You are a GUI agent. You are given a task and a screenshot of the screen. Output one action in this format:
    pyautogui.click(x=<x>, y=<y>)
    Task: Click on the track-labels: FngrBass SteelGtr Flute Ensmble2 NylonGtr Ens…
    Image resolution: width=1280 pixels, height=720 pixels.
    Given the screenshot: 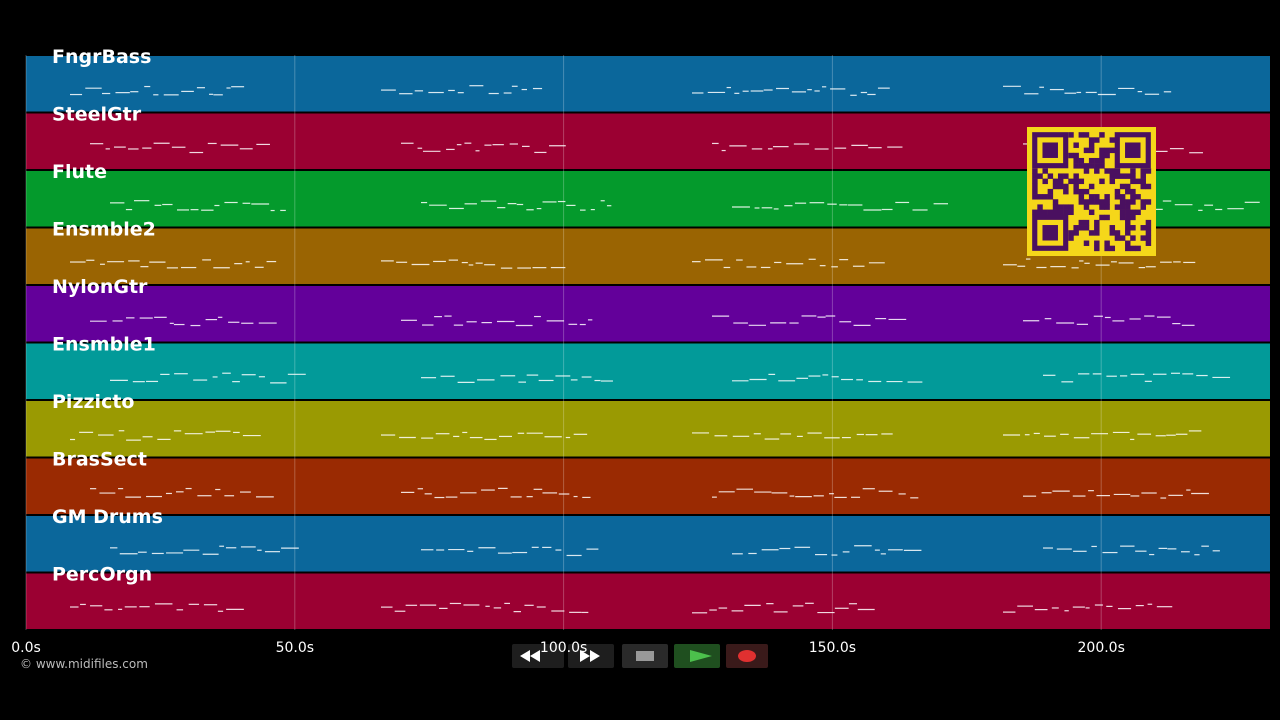 What is the action you would take?
    pyautogui.click(x=107, y=316)
    